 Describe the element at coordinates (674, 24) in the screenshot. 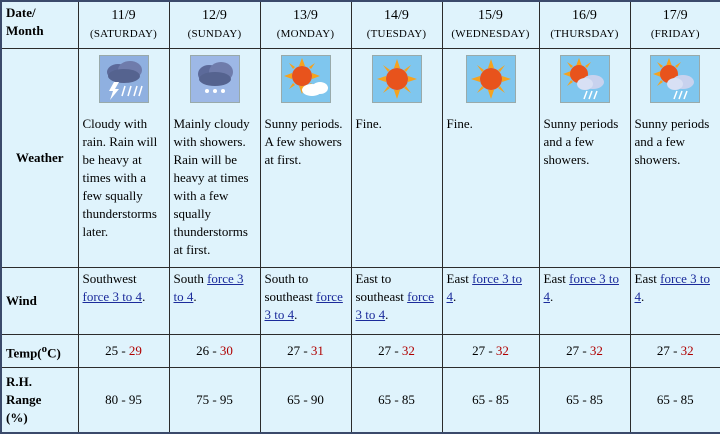

I see `day-header-7: 17/9 (FRIDAY)` at that location.